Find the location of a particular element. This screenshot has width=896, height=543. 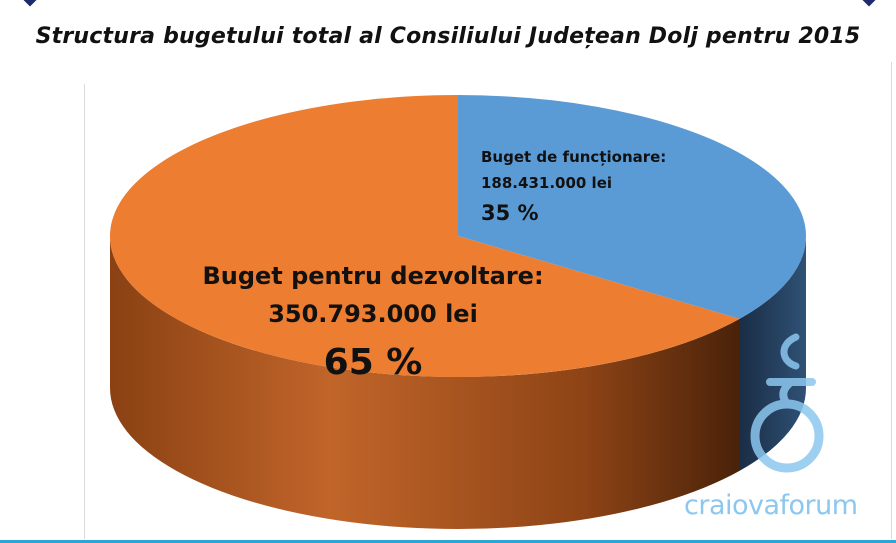

slice-label-dezvoltare-amount: 350.793.000 lei is located at coordinates (373, 314).